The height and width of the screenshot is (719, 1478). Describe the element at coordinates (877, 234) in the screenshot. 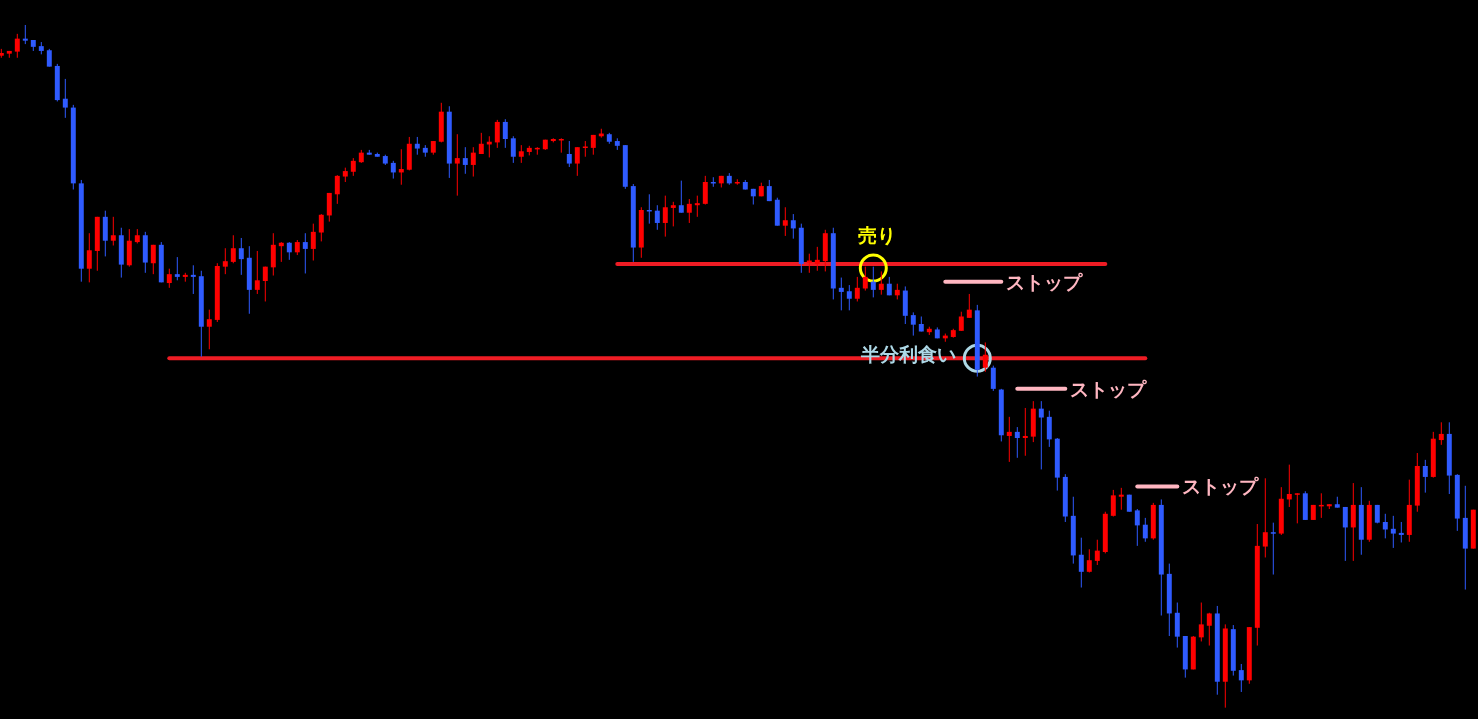

I see `annotation: 売り` at that location.